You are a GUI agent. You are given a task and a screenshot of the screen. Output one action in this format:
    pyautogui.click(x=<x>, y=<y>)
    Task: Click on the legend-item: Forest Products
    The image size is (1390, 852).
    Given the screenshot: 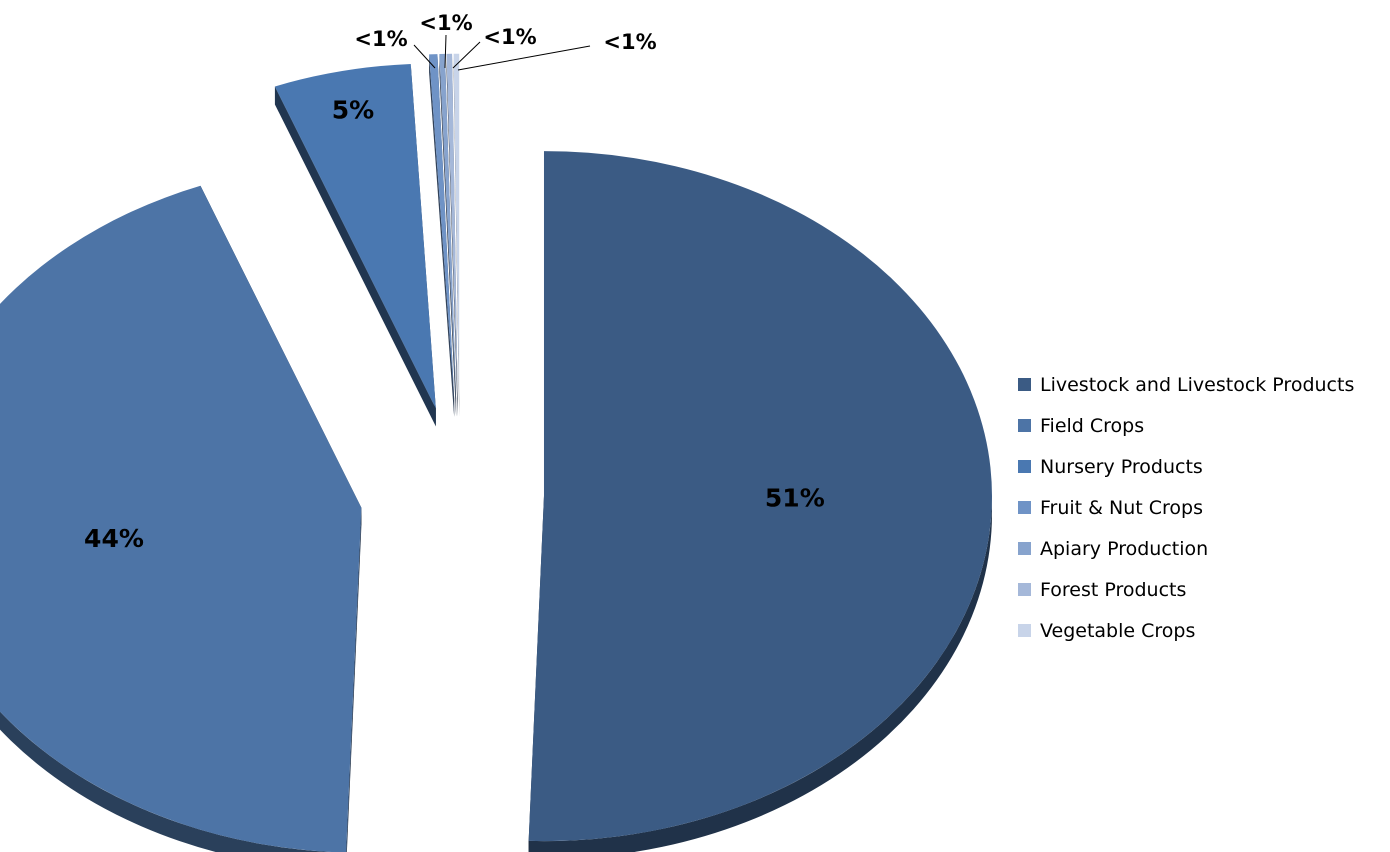 What is the action you would take?
    pyautogui.click(x=1186, y=589)
    